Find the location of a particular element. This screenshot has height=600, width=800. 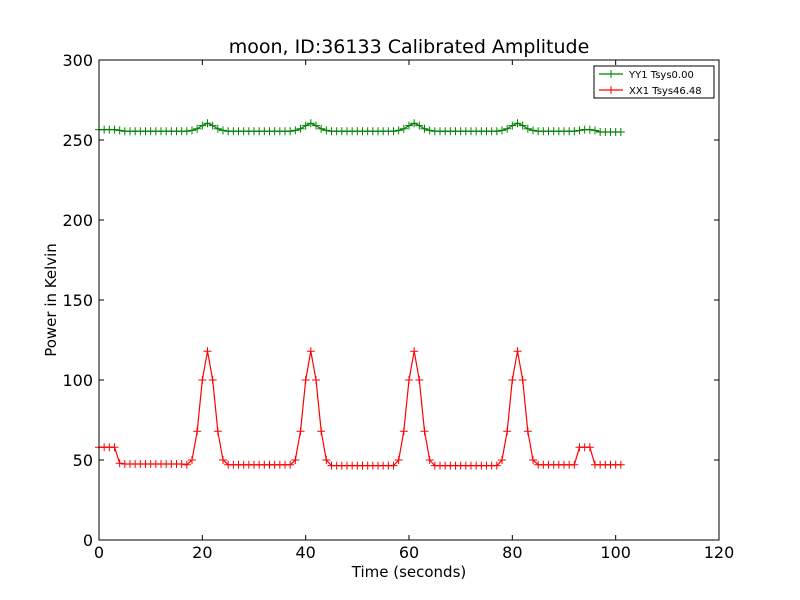

y-tick-label: 50 is located at coordinates (83, 460).